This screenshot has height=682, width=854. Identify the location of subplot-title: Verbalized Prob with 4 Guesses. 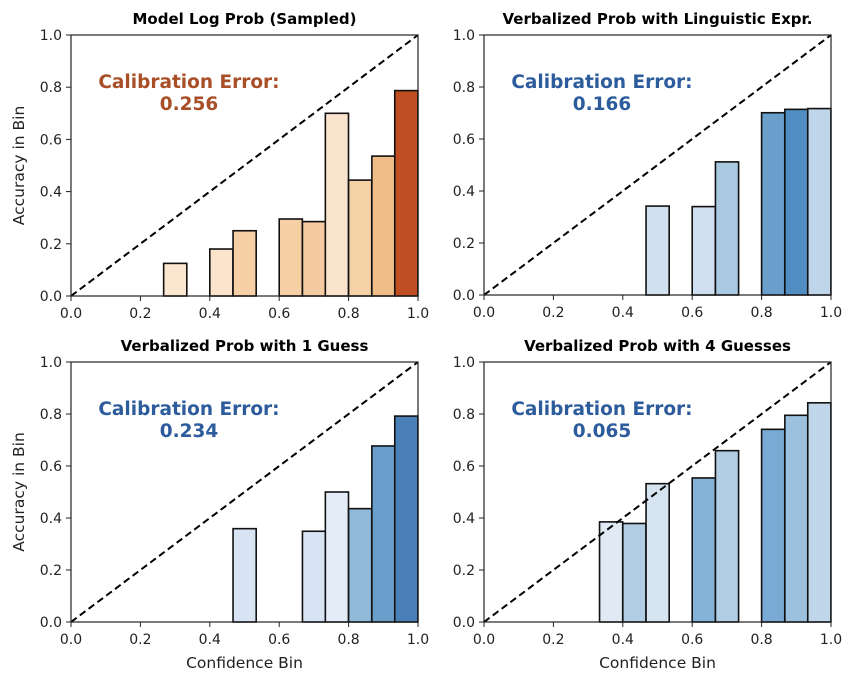
(657, 346).